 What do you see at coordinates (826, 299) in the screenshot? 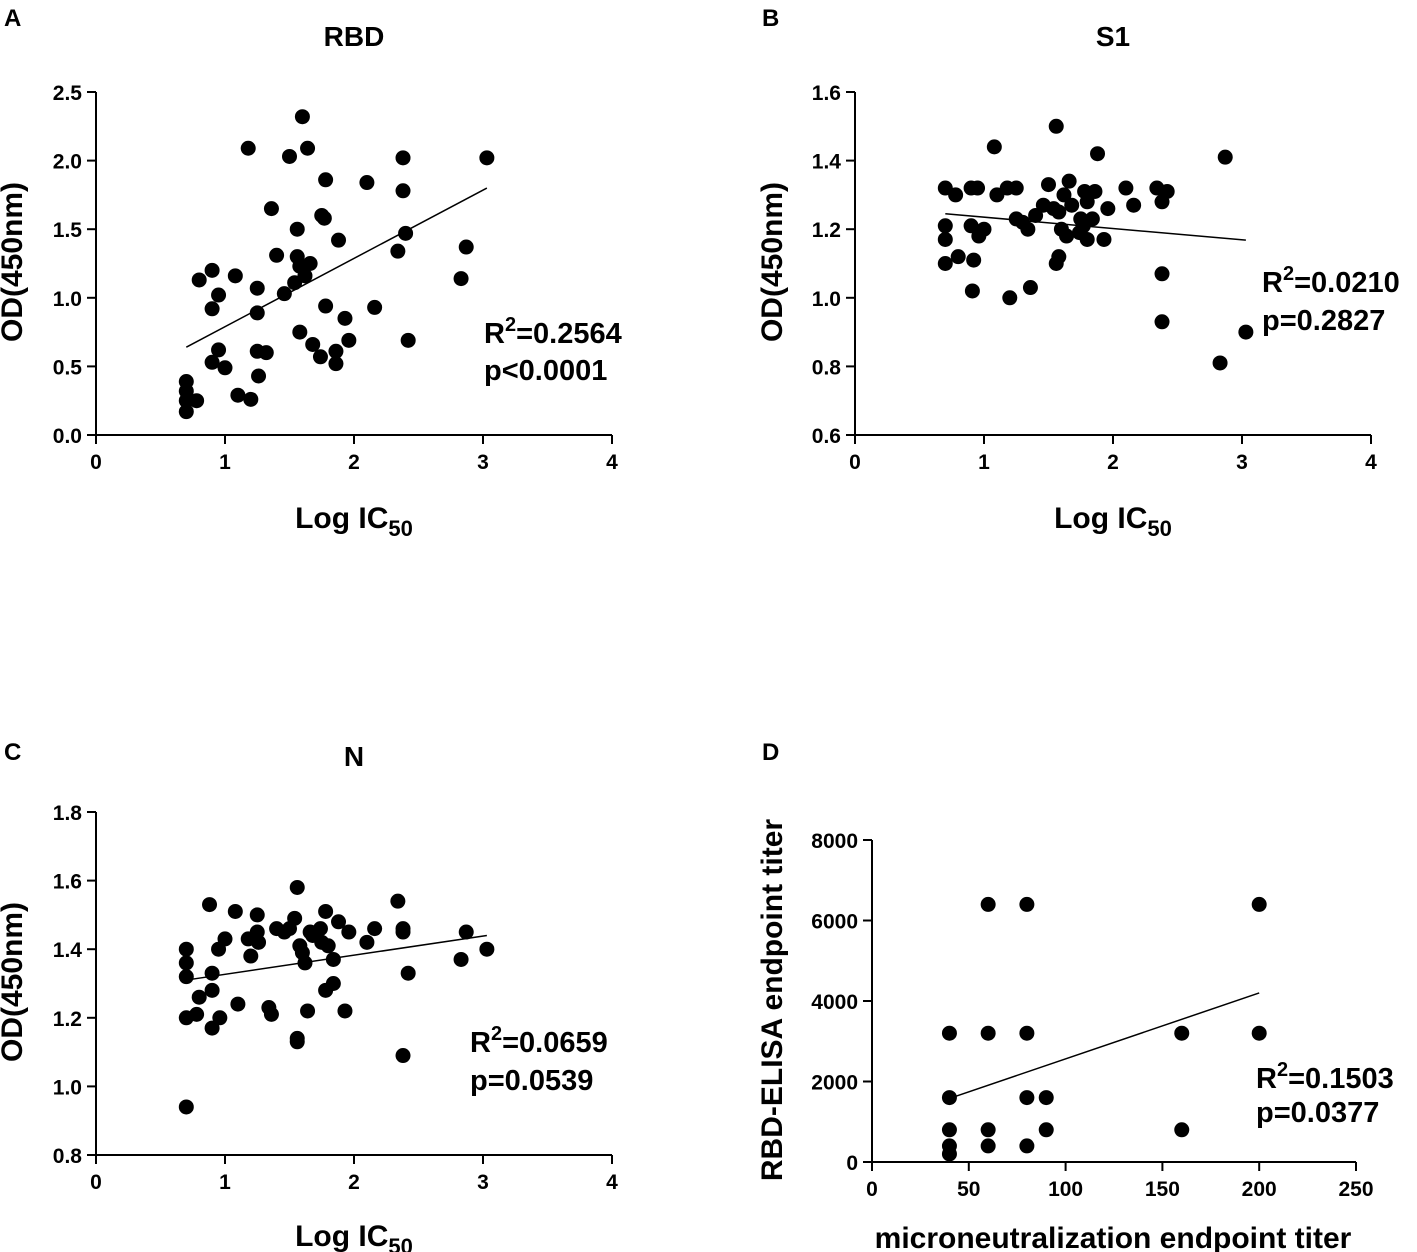
I see `y-tick-label: 1.0` at bounding box center [826, 299].